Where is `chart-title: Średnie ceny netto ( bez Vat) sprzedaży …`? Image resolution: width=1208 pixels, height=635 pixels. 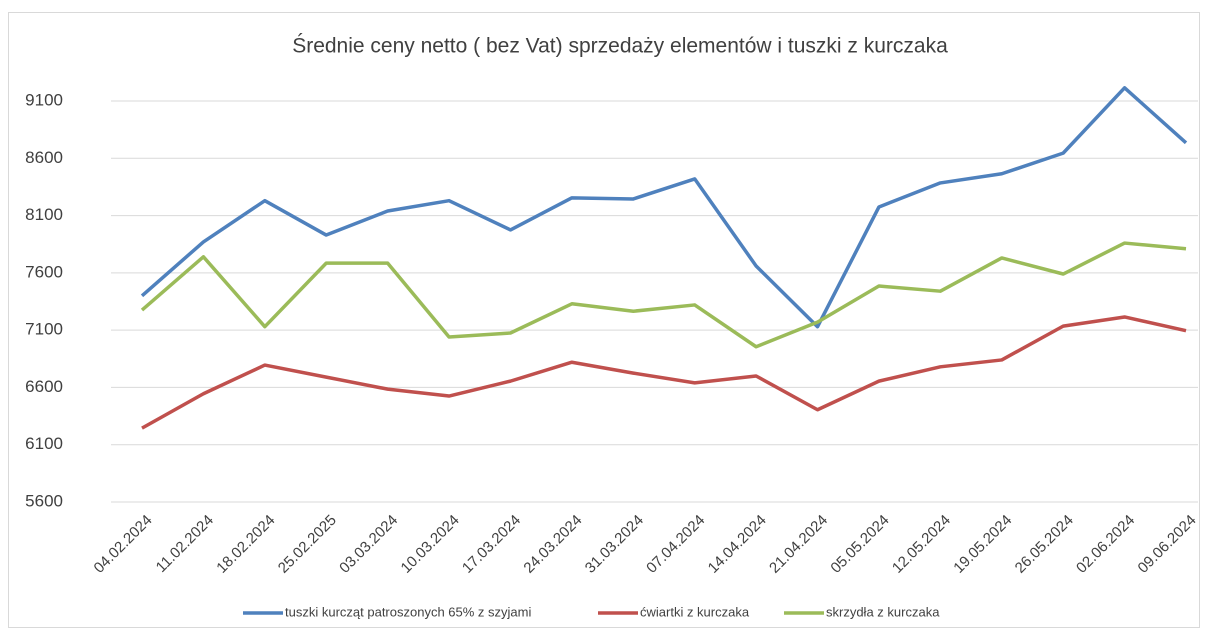
chart-title: Średnie ceny netto ( bez Vat) sprzedaży … is located at coordinates (620, 46).